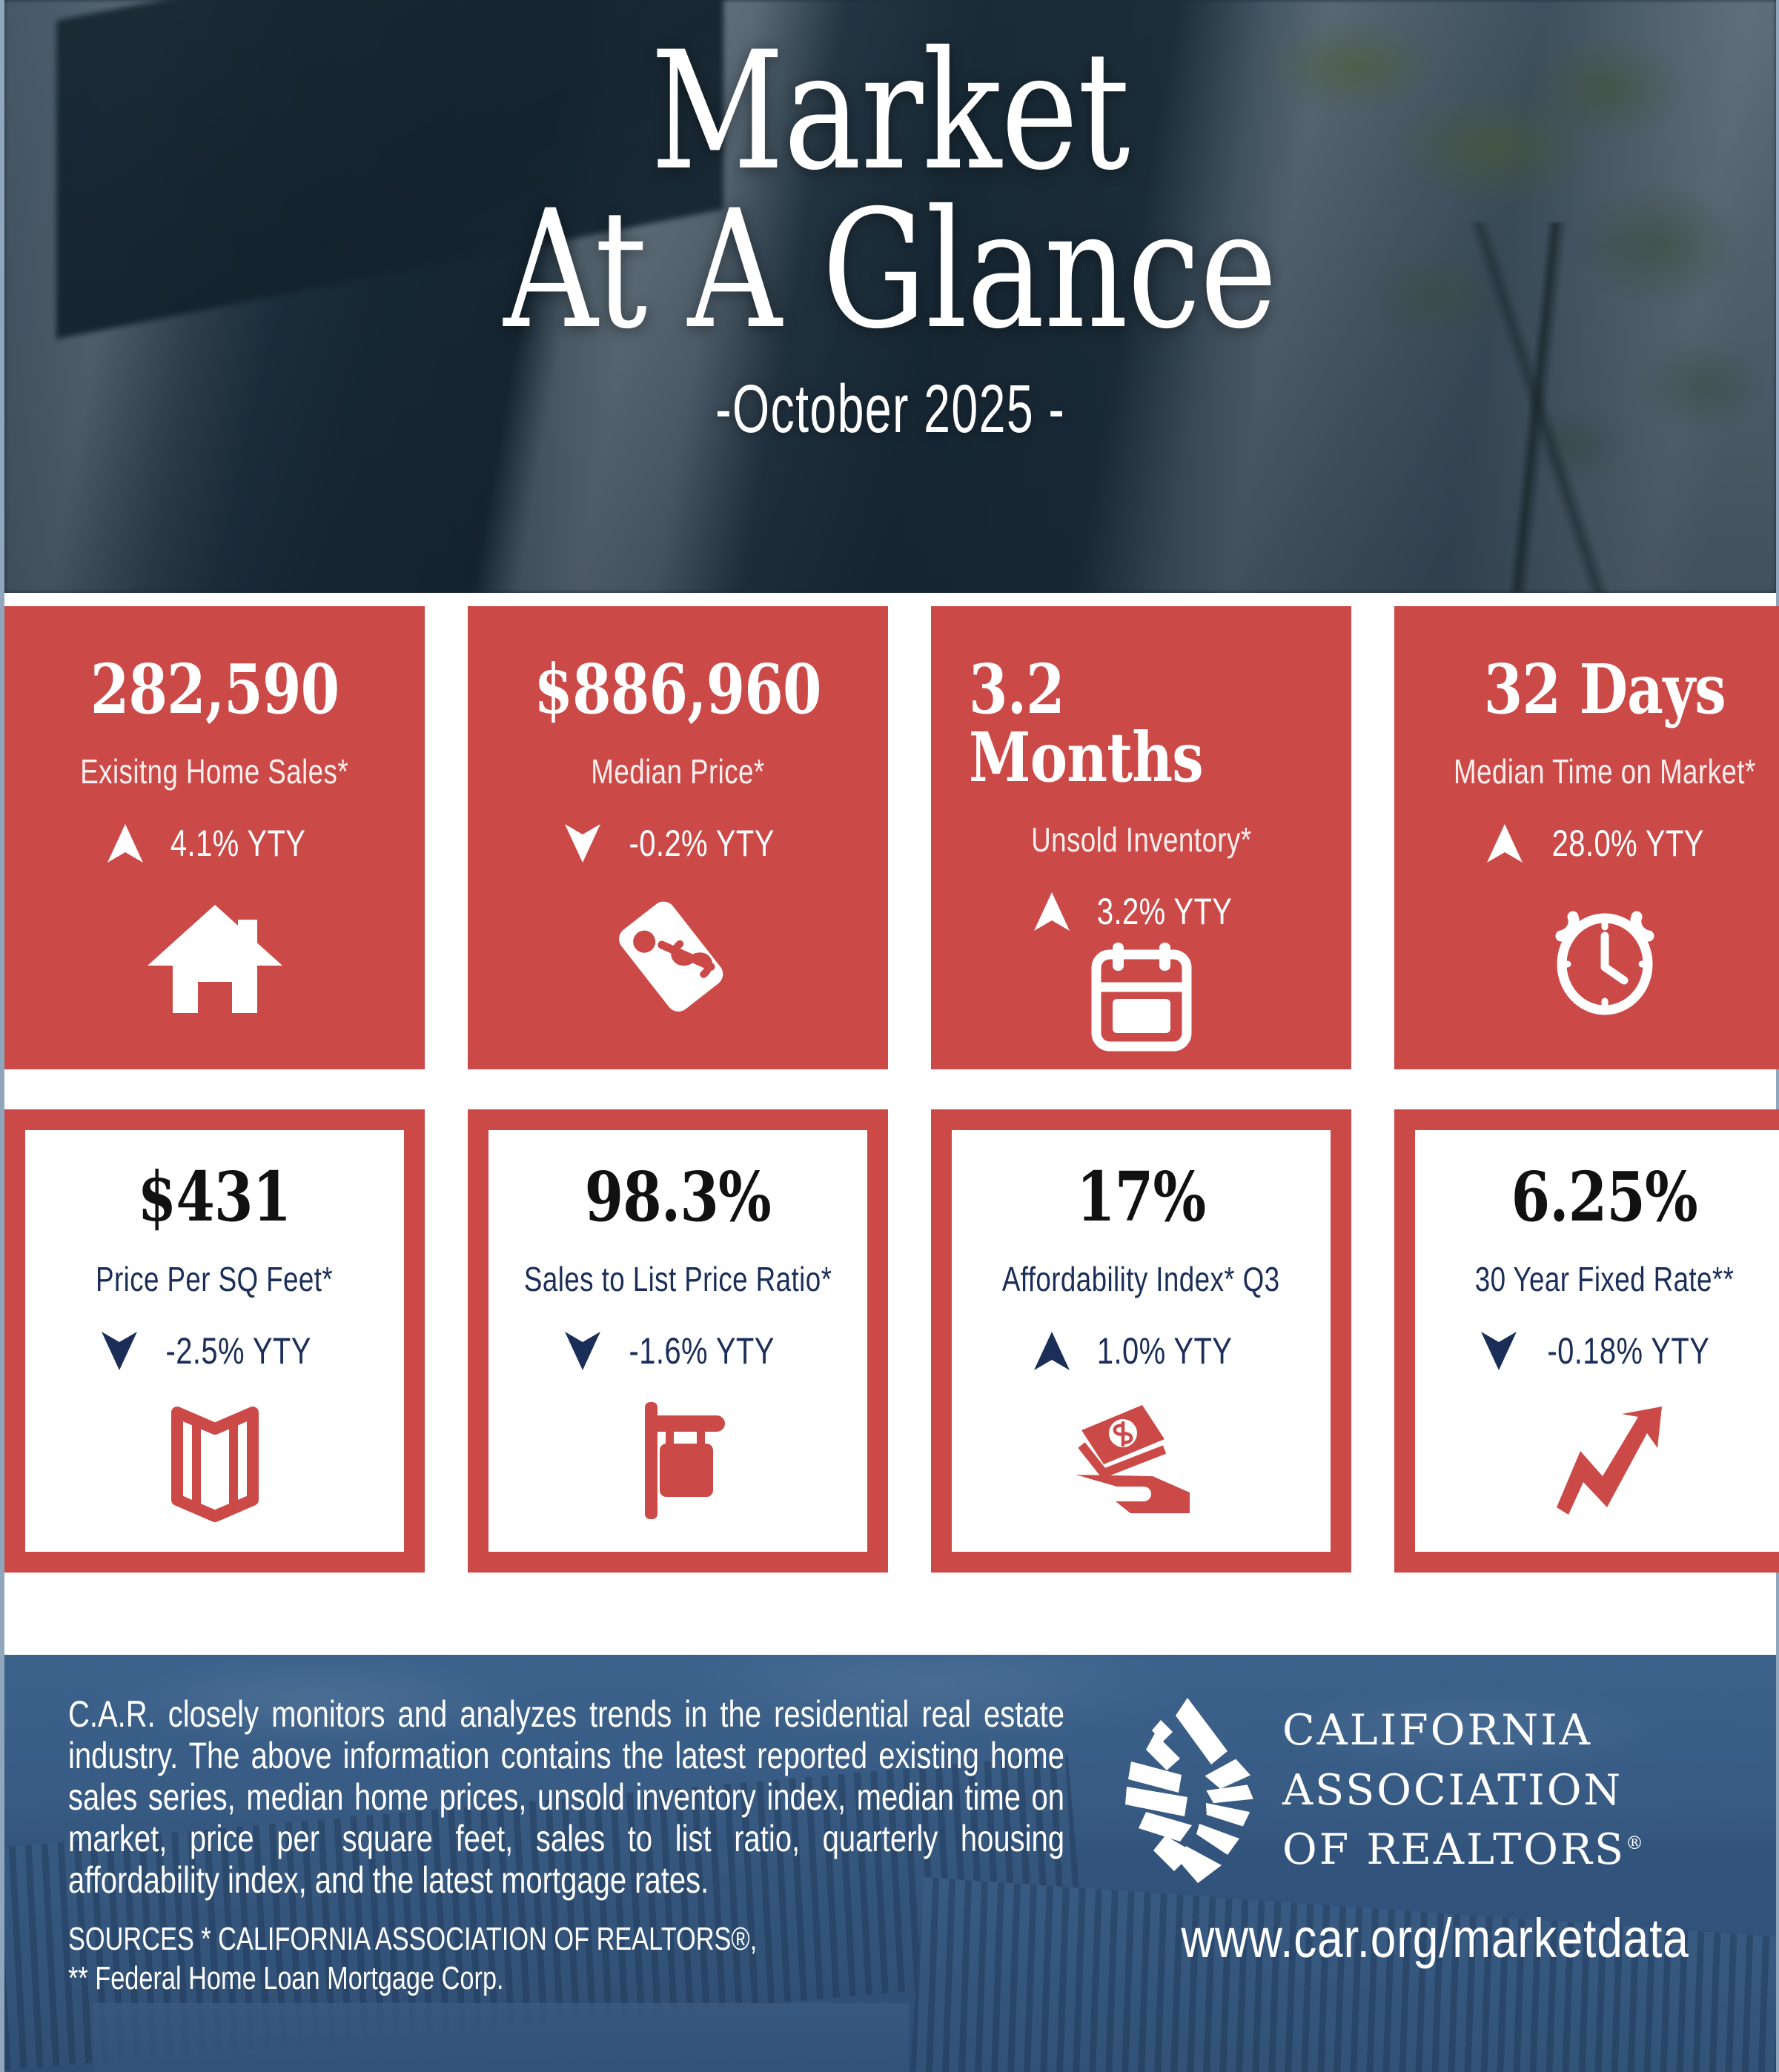 The width and height of the screenshot is (1779, 2072). I want to click on stat-delta: 3.2% YTY, so click(1141, 911).